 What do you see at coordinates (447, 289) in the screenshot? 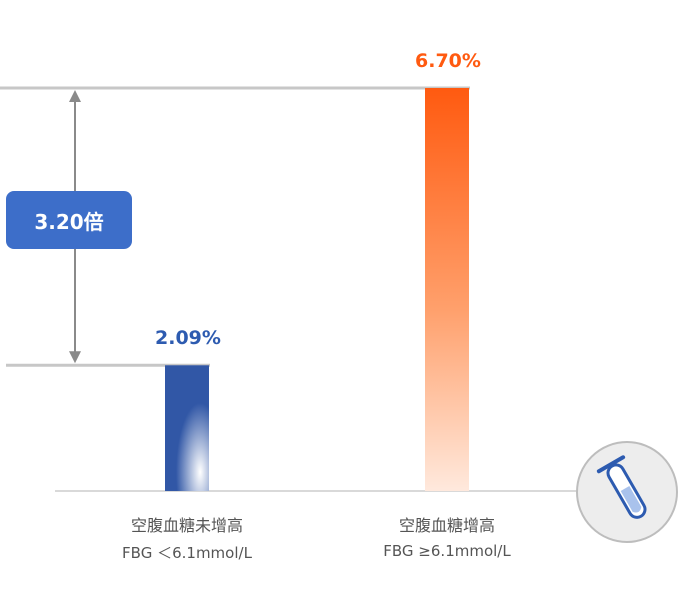
I see `bar-fbg-elevated` at bounding box center [447, 289].